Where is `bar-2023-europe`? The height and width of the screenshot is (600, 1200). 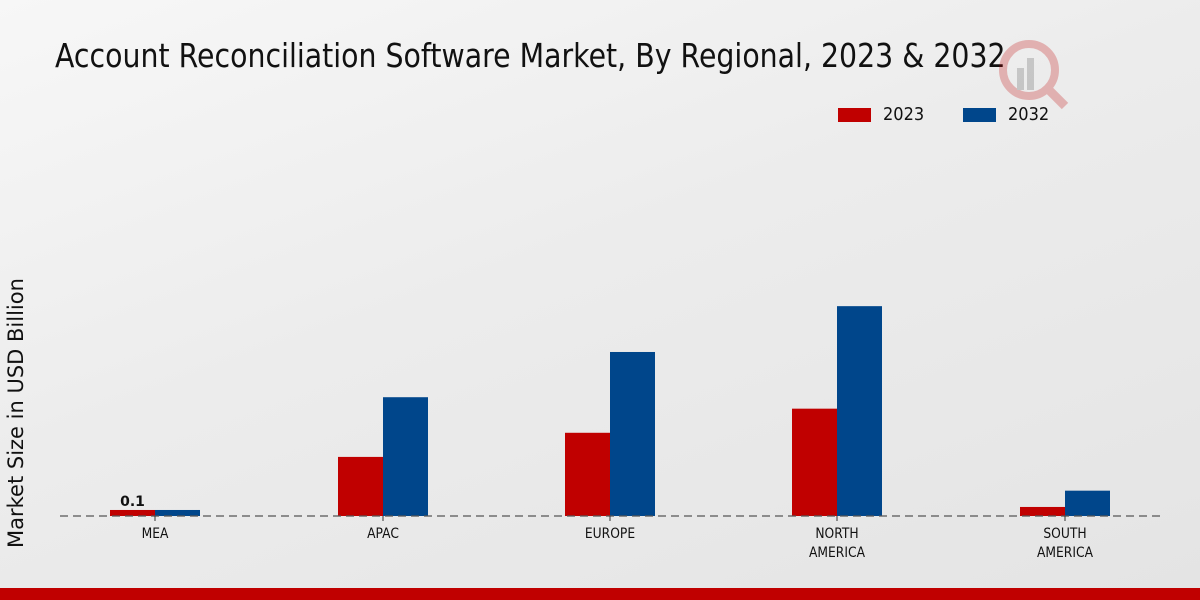 bar-2023-europe is located at coordinates (587, 474).